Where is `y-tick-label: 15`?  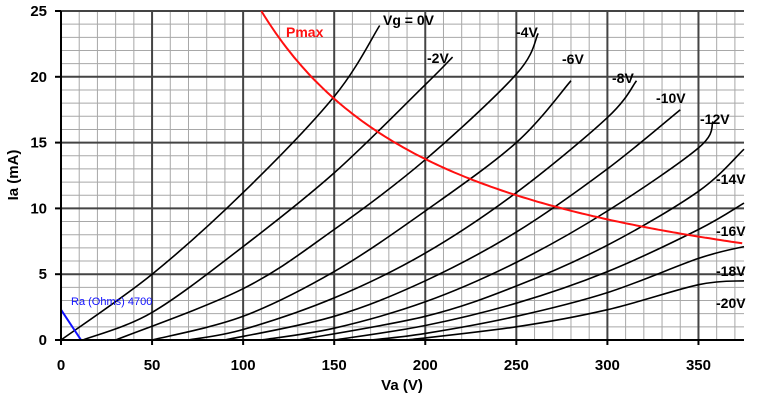
y-tick-label: 15 is located at coordinates (38, 143).